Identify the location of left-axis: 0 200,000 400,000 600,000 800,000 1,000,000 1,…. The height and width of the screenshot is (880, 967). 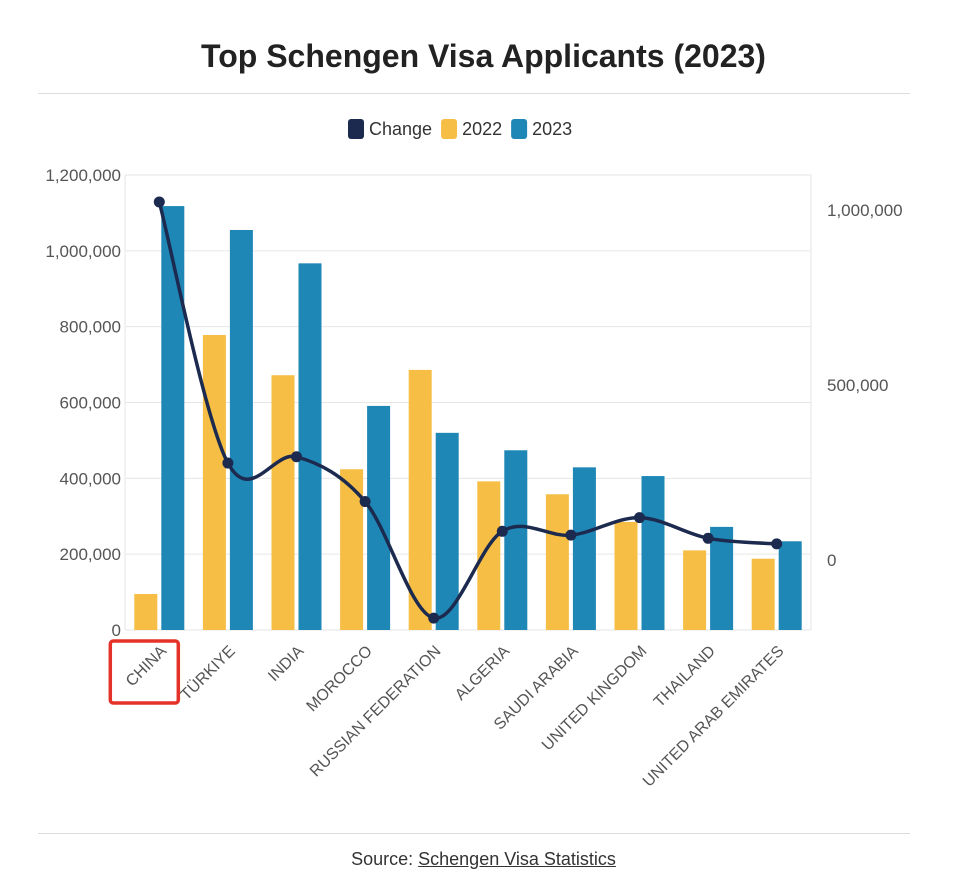
(83, 403).